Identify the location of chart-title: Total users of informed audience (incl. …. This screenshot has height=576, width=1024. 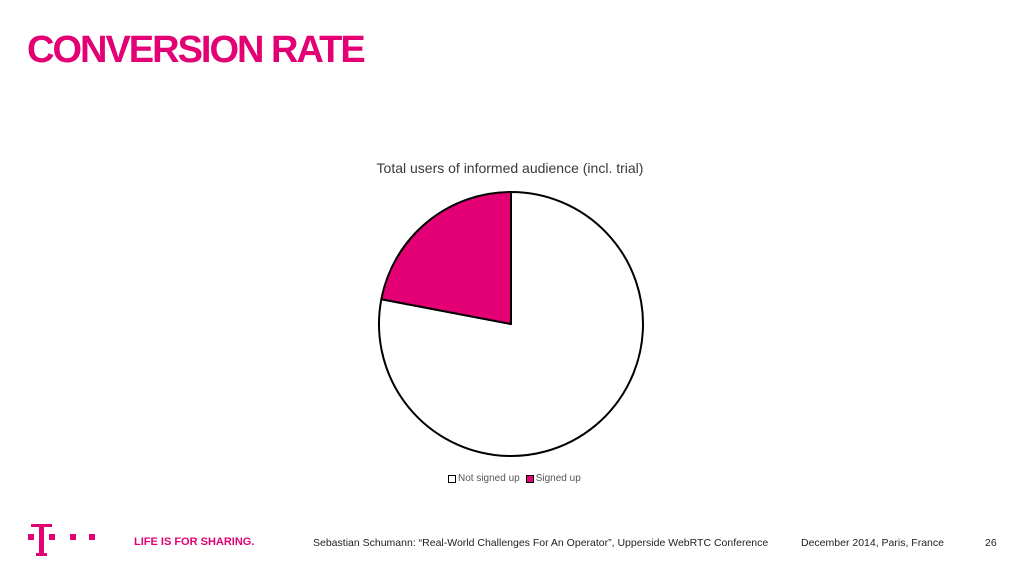
(510, 168).